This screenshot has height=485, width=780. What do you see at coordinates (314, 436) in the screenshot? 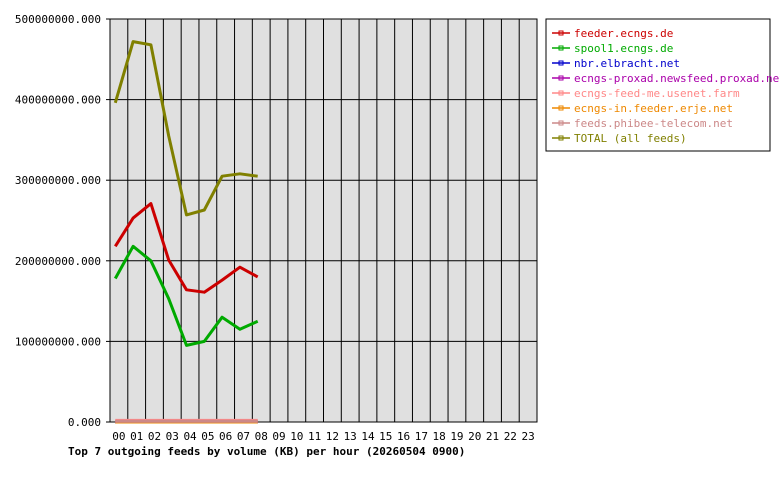
I see `x-tick-label: 11` at bounding box center [314, 436].